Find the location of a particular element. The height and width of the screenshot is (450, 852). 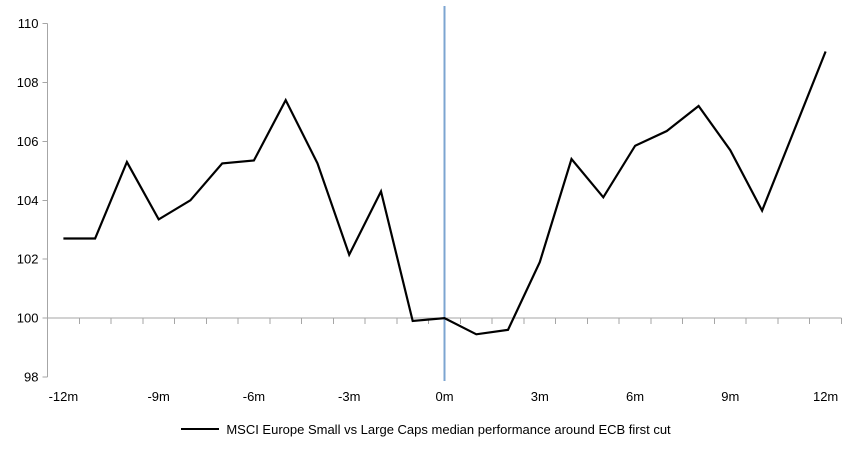

x-axis-label: -3m is located at coordinates (349, 396).